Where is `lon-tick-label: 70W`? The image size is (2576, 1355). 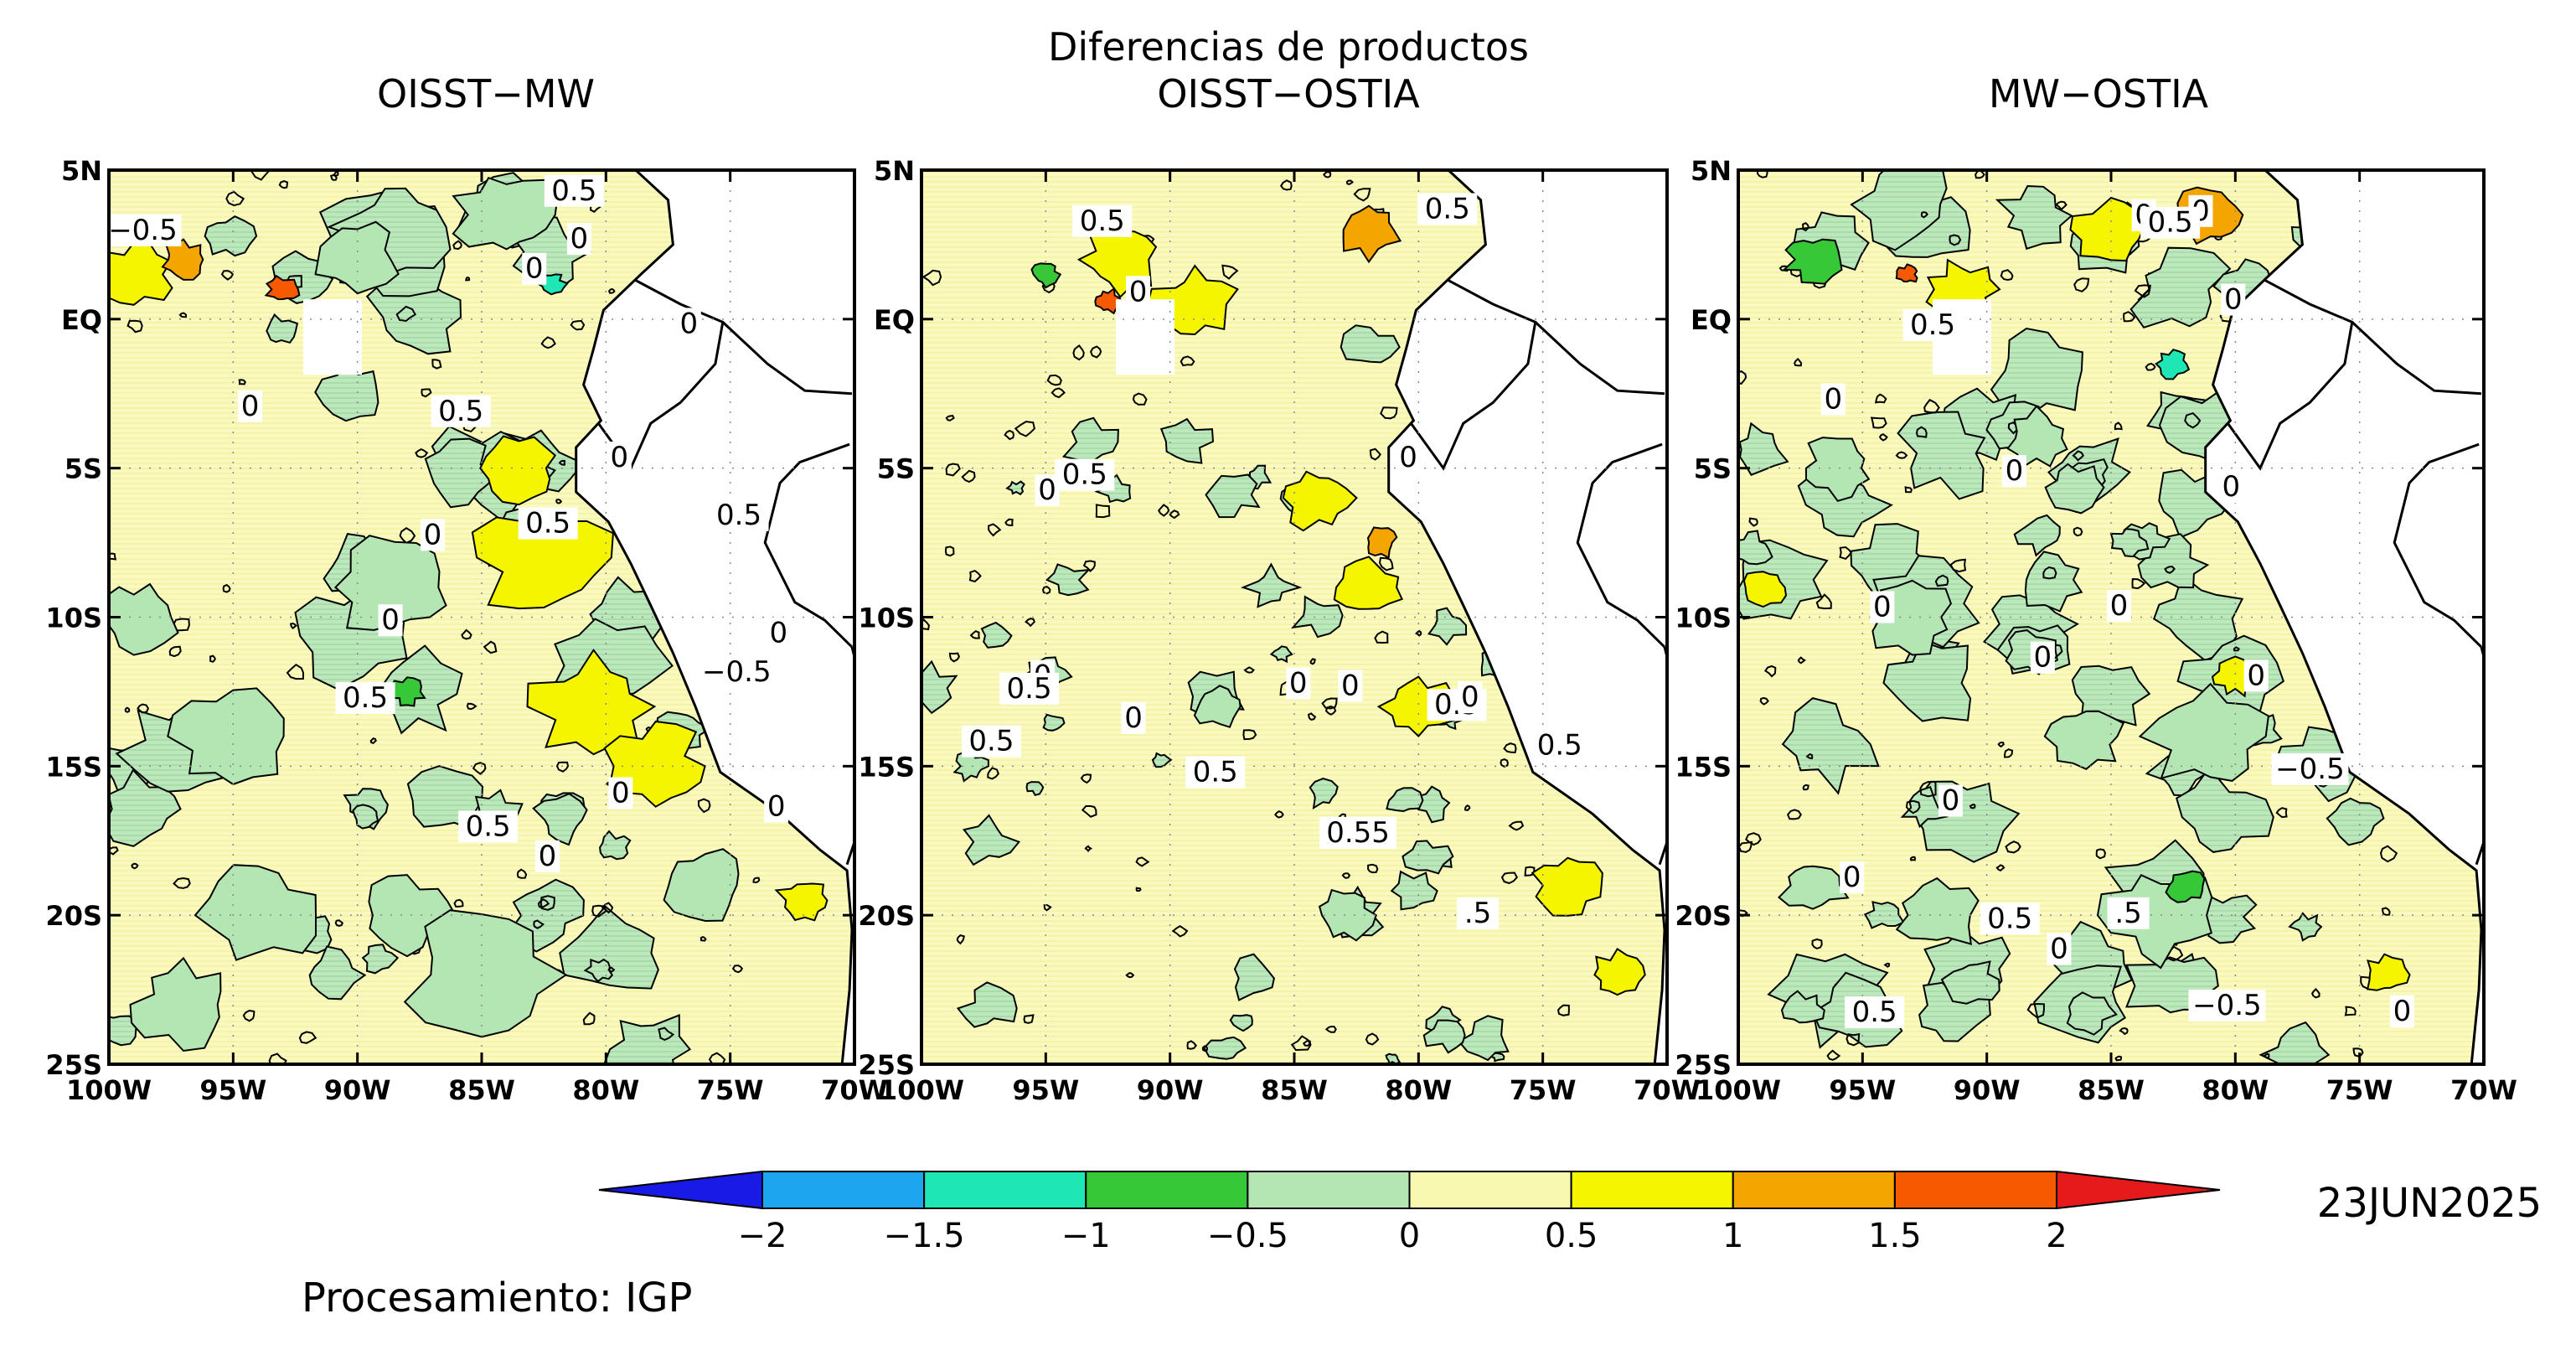
lon-tick-label: 70W is located at coordinates (2483, 1090).